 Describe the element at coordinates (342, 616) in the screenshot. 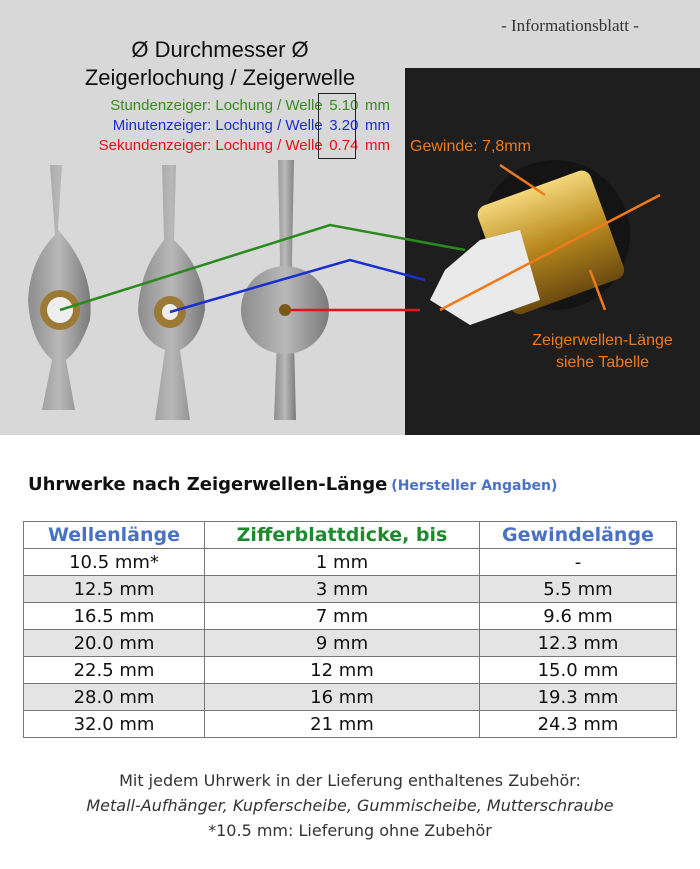

I see `table-cell: 7 mm` at that location.